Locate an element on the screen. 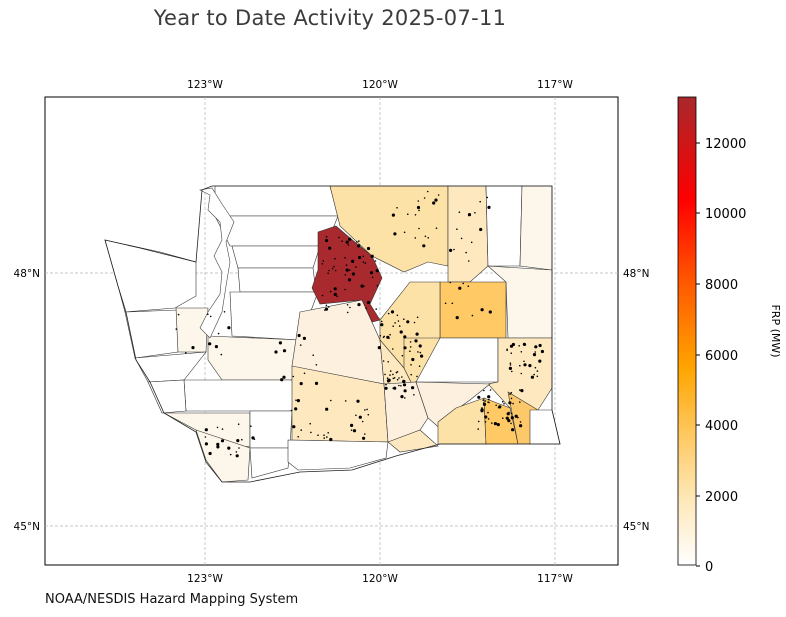  left-lat-tick: 45°N is located at coordinates (27, 527).